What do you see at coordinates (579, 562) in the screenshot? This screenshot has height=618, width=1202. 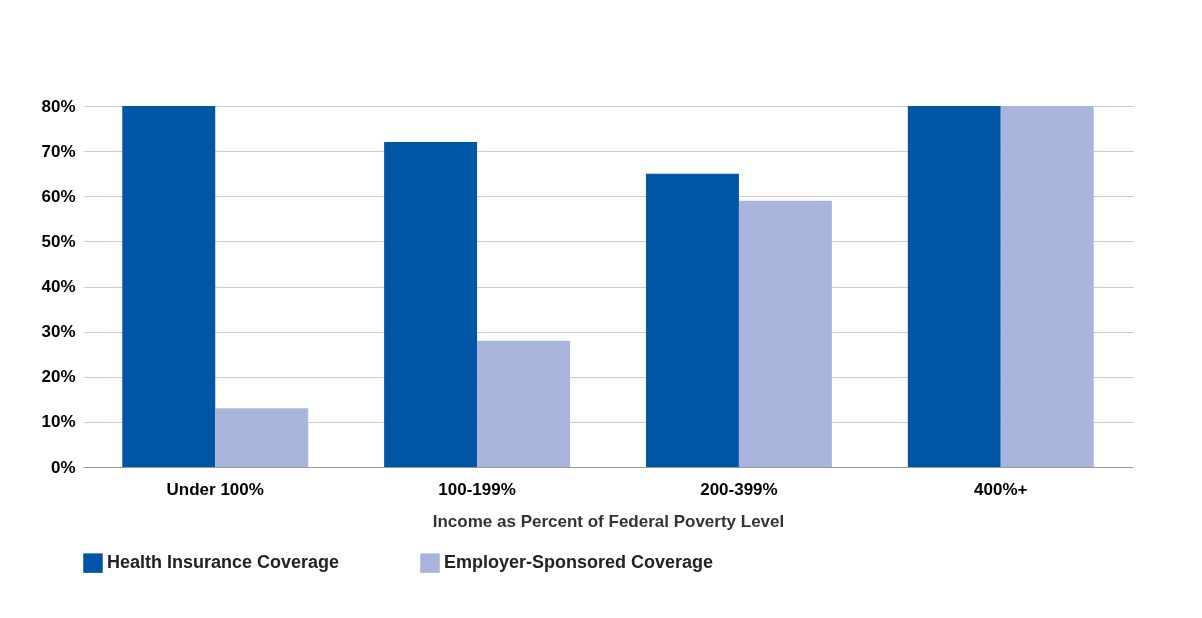 I see `legend-label: Employer-Sponsored Coverage` at bounding box center [579, 562].